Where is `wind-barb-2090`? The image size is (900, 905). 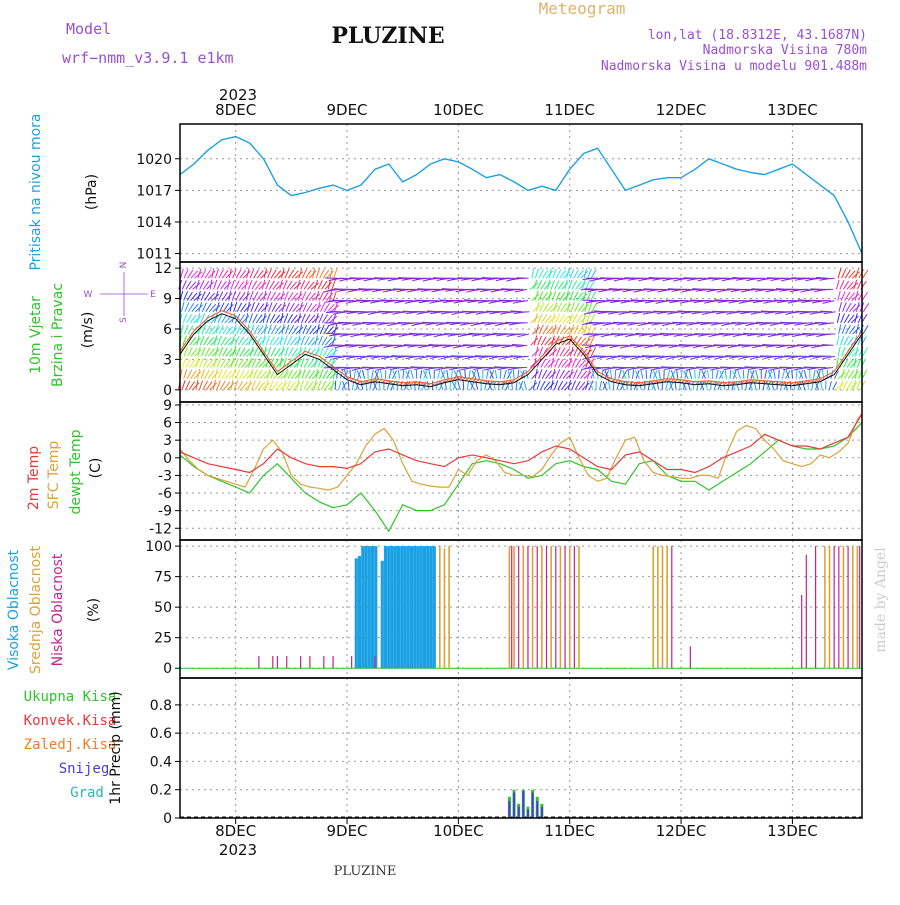
wind-barb-2090 is located at coordinates (805, 374).